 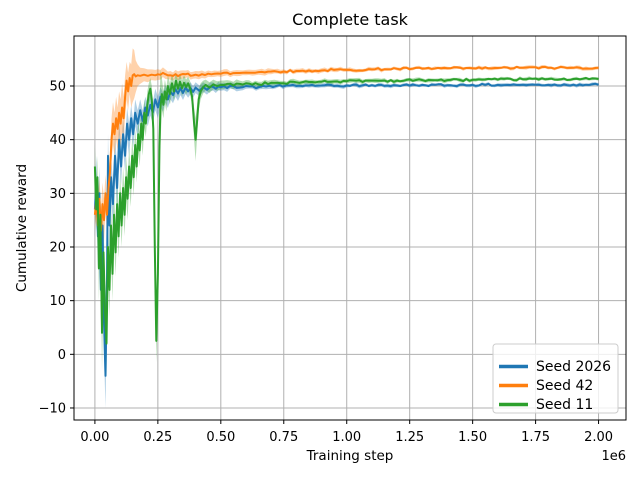 I want to click on legend-label-seed-42: Seed 42, so click(x=564, y=386).